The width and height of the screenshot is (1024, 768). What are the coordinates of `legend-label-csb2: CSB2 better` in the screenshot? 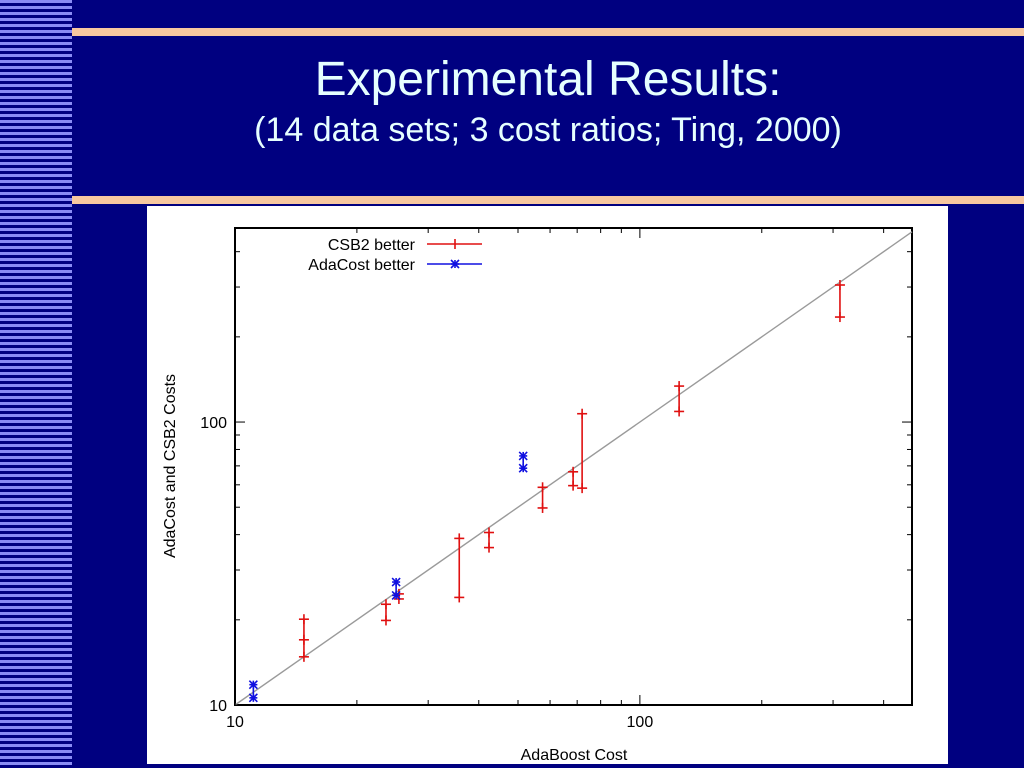 It's located at (372, 245).